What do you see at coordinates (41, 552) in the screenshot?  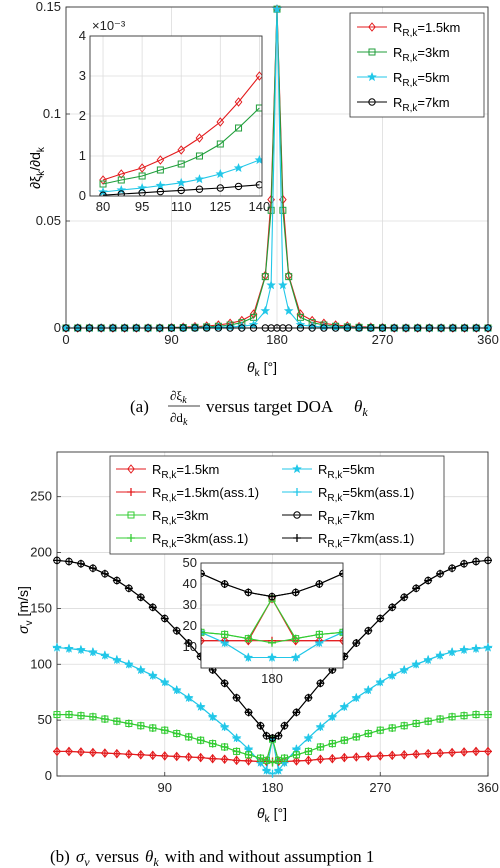 I see `y-tick-label: 200` at bounding box center [41, 552].